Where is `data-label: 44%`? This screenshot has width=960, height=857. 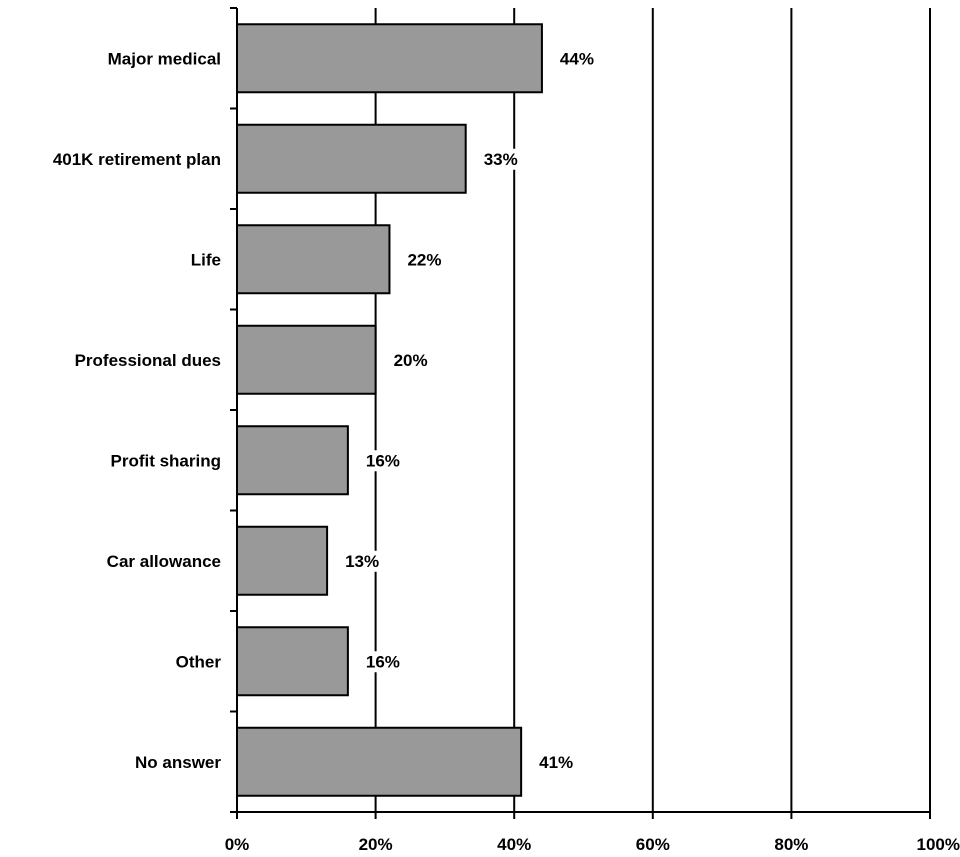
data-label: 44% is located at coordinates (577, 58).